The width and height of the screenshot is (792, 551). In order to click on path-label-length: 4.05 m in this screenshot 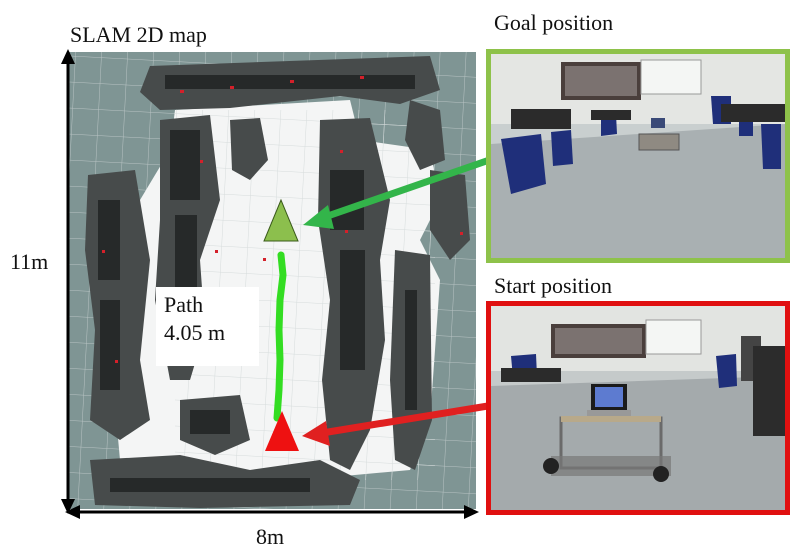, I will do `click(195, 332)`.